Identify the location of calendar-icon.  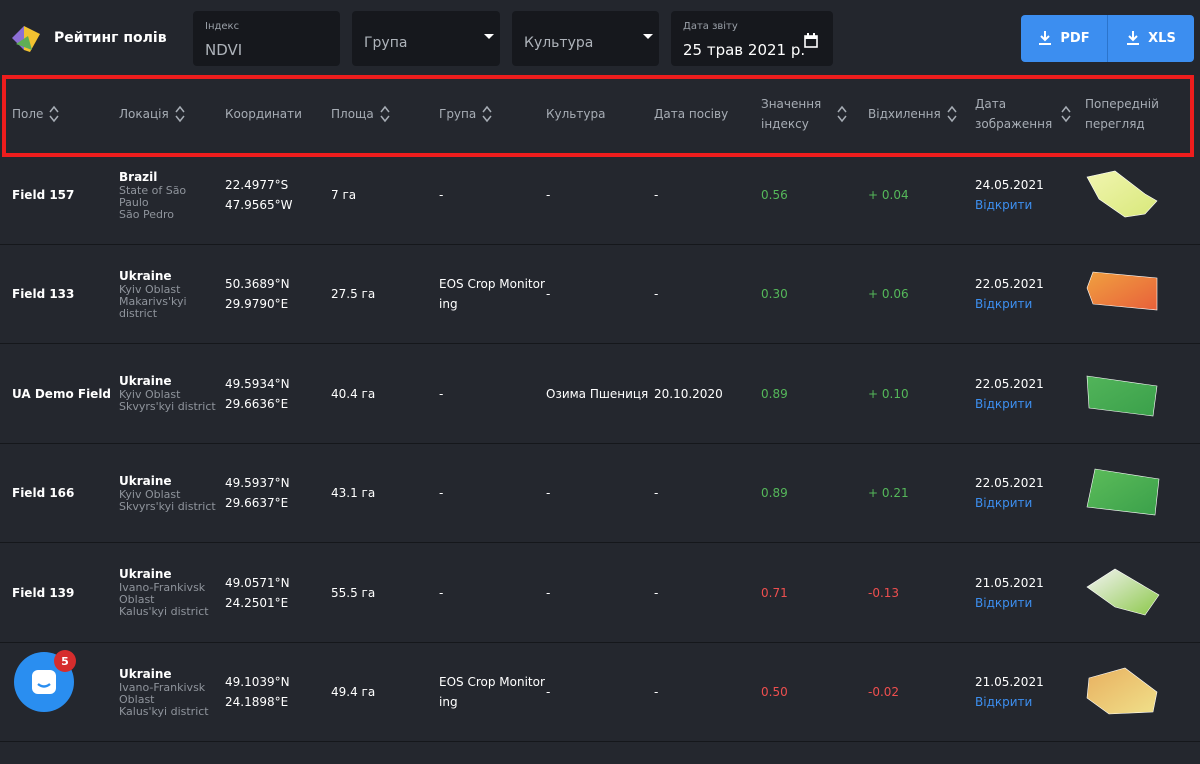
(811, 40).